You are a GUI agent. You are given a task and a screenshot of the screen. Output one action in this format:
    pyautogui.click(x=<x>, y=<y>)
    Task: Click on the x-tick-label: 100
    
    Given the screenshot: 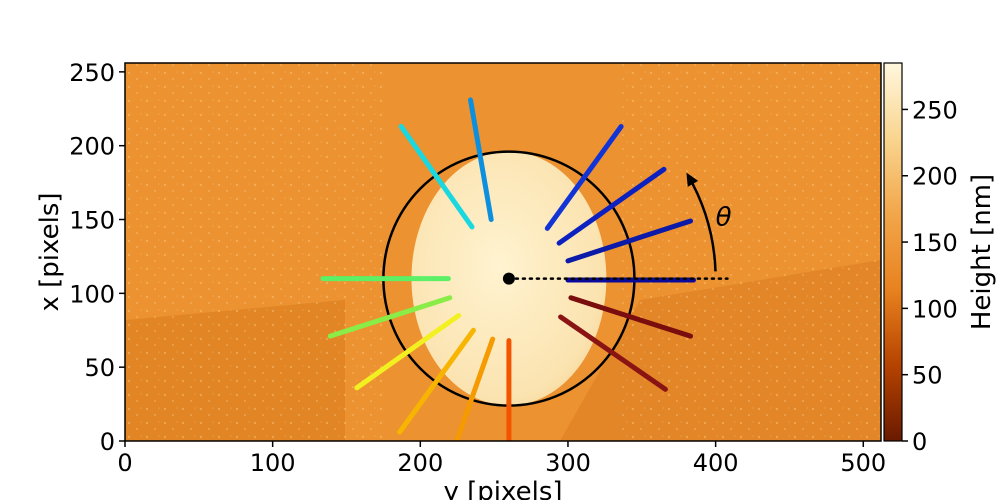 What is the action you would take?
    pyautogui.click(x=273, y=463)
    